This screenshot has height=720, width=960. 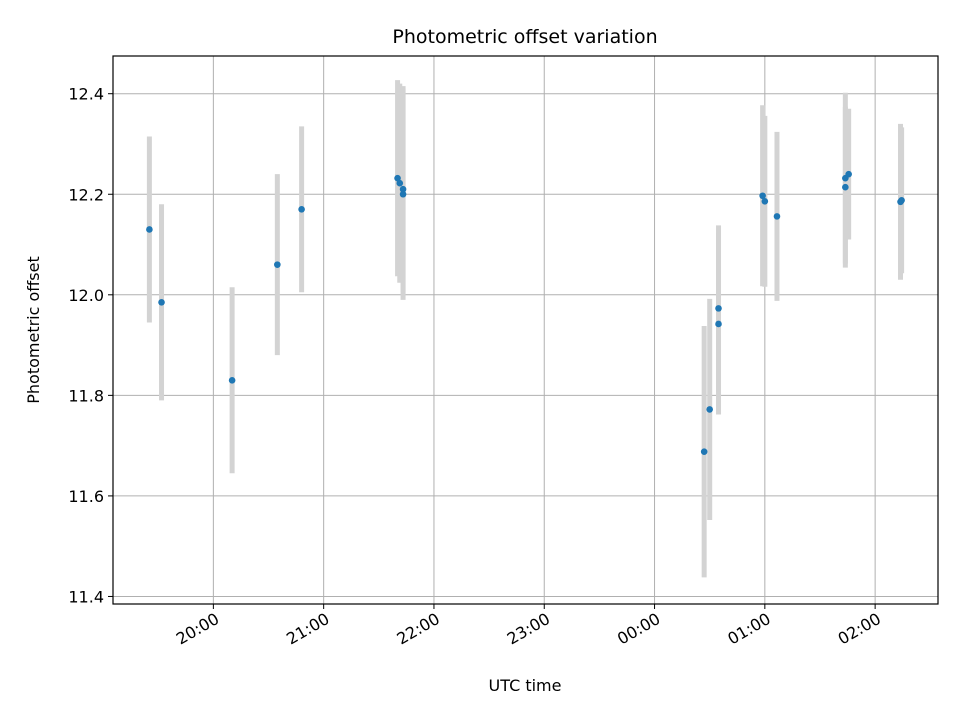 What do you see at coordinates (33, 330) in the screenshot?
I see `y-axis-label: Photometric offset` at bounding box center [33, 330].